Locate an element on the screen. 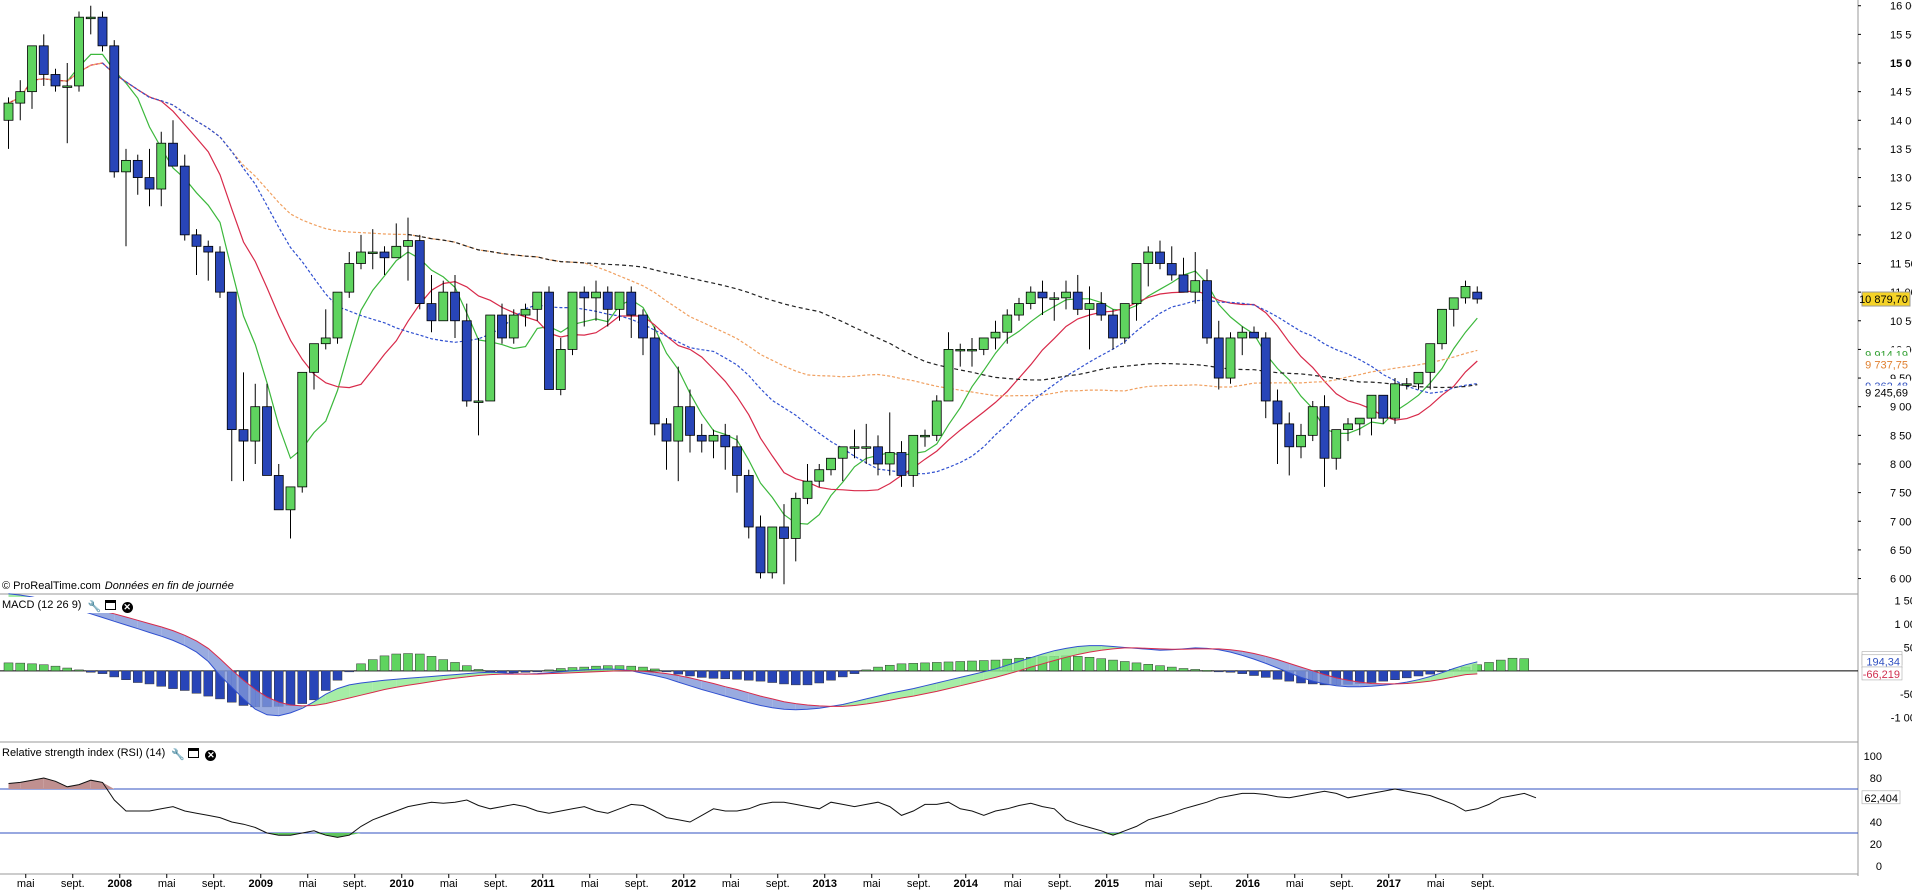 The width and height of the screenshot is (1912, 890). macd-tick-label: -500 is located at coordinates (1906, 695).